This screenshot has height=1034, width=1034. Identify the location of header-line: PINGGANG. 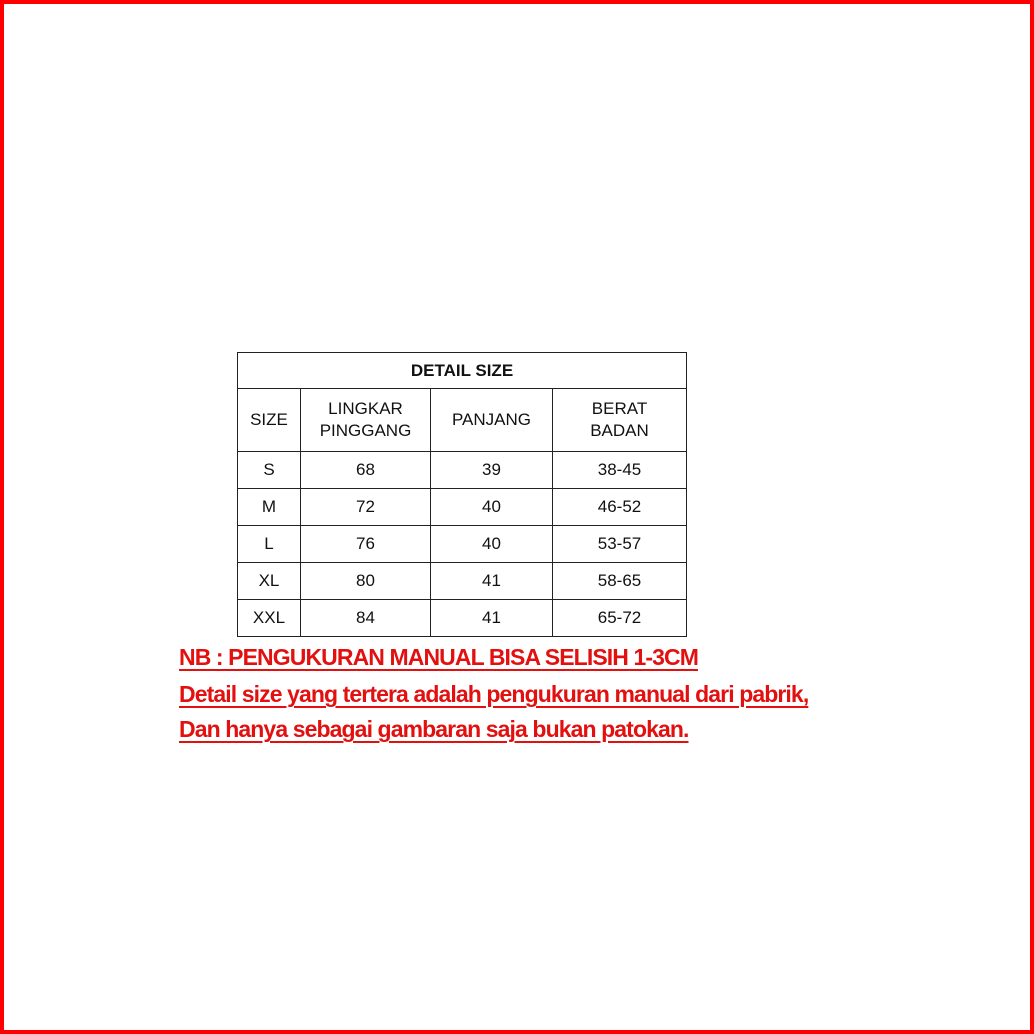
(365, 430).